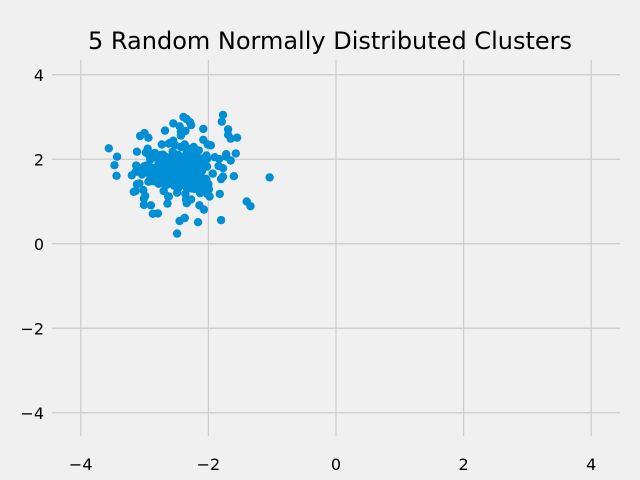 This screenshot has width=640, height=480. What do you see at coordinates (39, 244) in the screenshot?
I see `y-tick-label: 0` at bounding box center [39, 244].